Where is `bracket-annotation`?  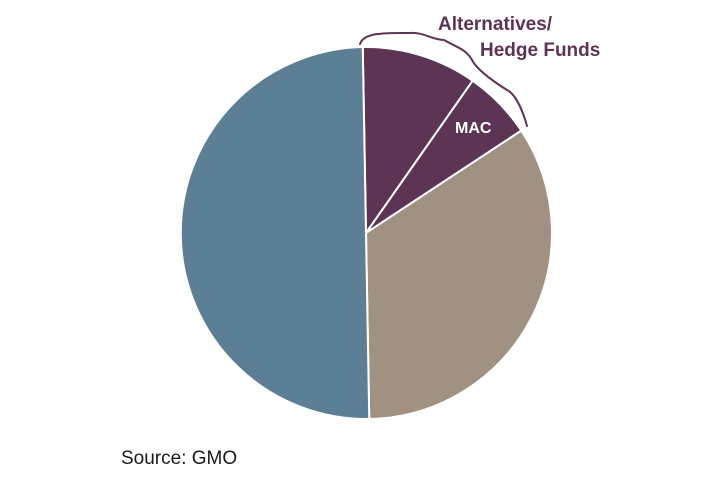 bracket-annotation is located at coordinates (443, 79).